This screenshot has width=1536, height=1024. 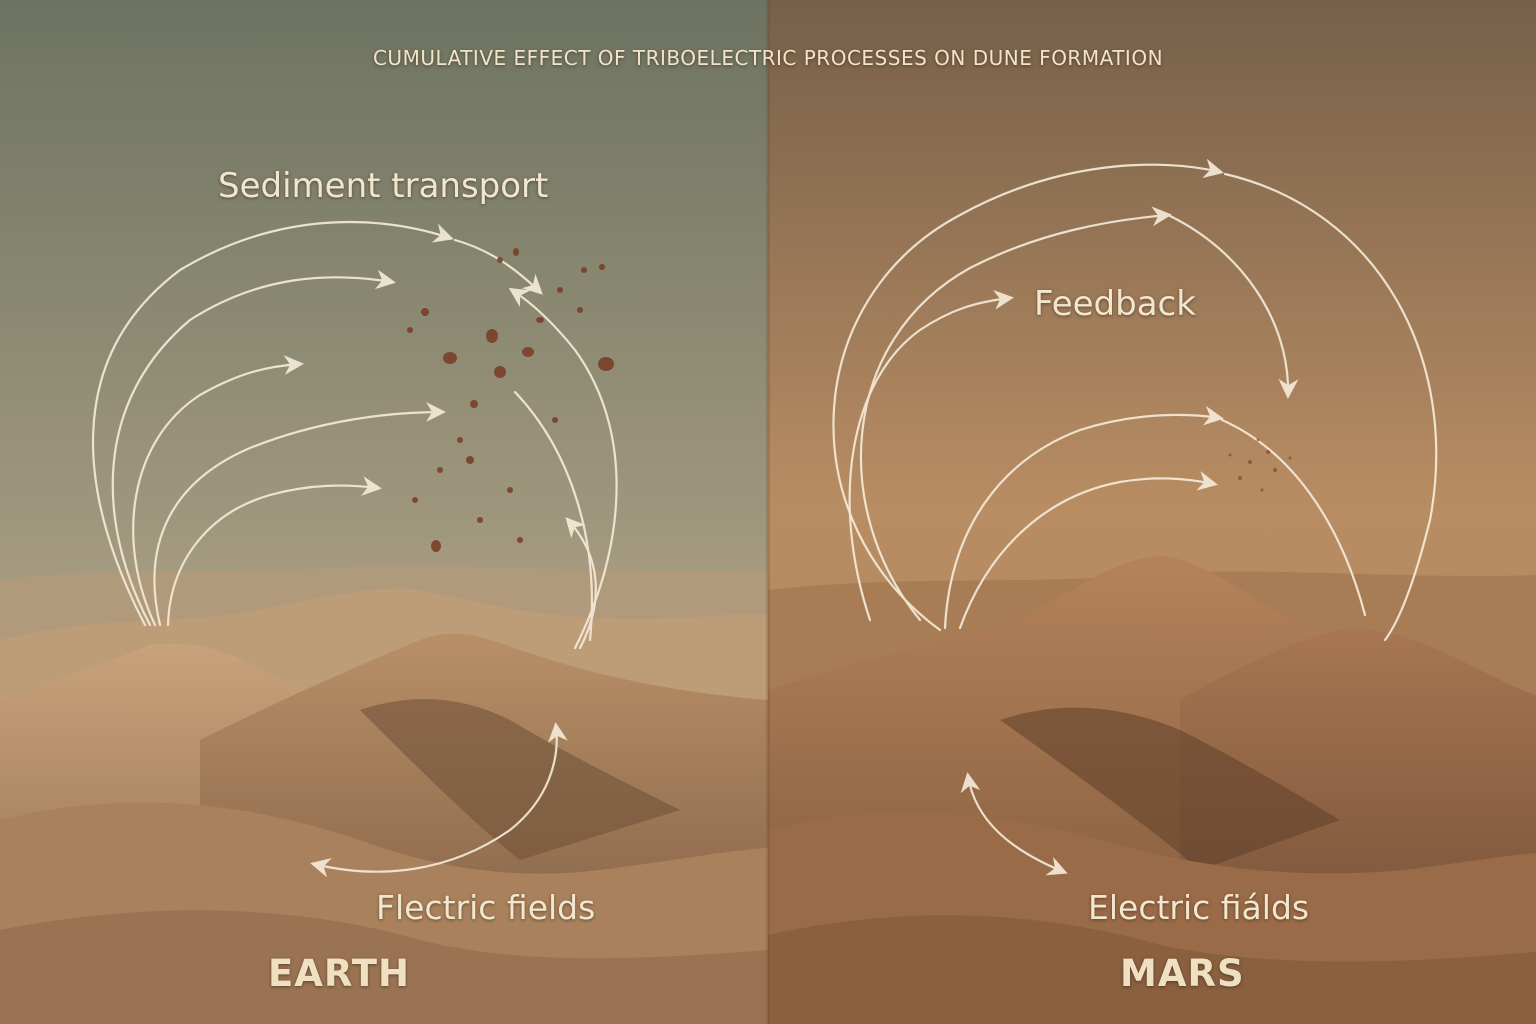 What do you see at coordinates (339, 973) in the screenshot?
I see `earth-panel-label: EARTH` at bounding box center [339, 973].